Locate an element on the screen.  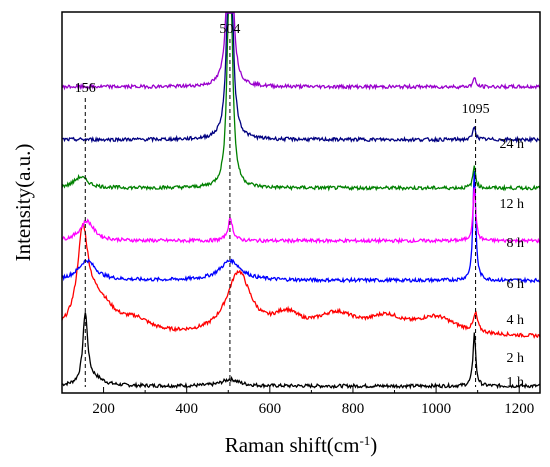
series-label: 4 h is located at coordinates (516, 320).